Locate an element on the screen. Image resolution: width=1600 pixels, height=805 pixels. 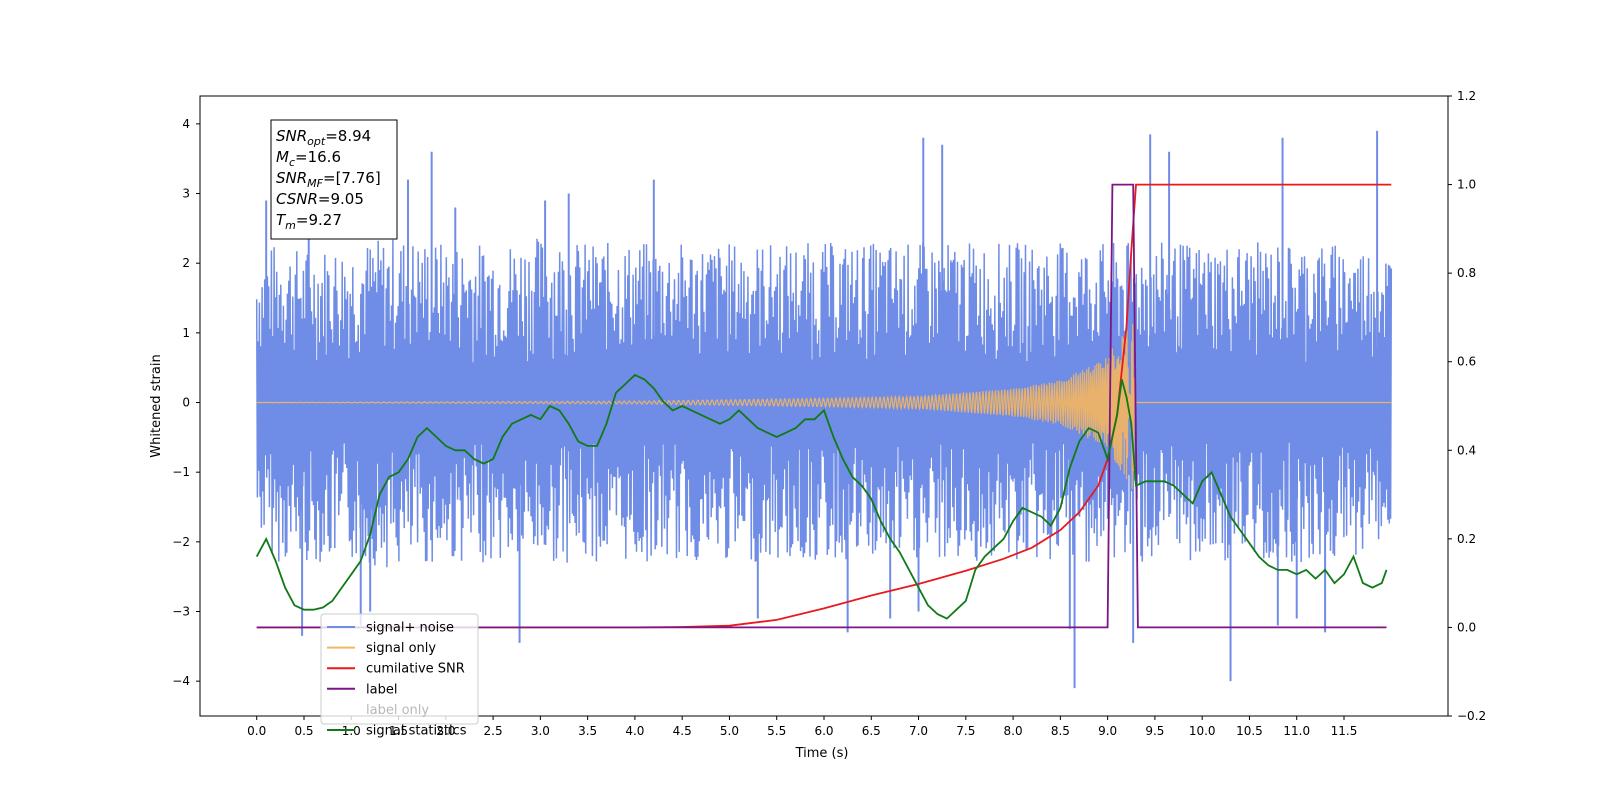
y-tick-label: 4 is located at coordinates (186, 124).